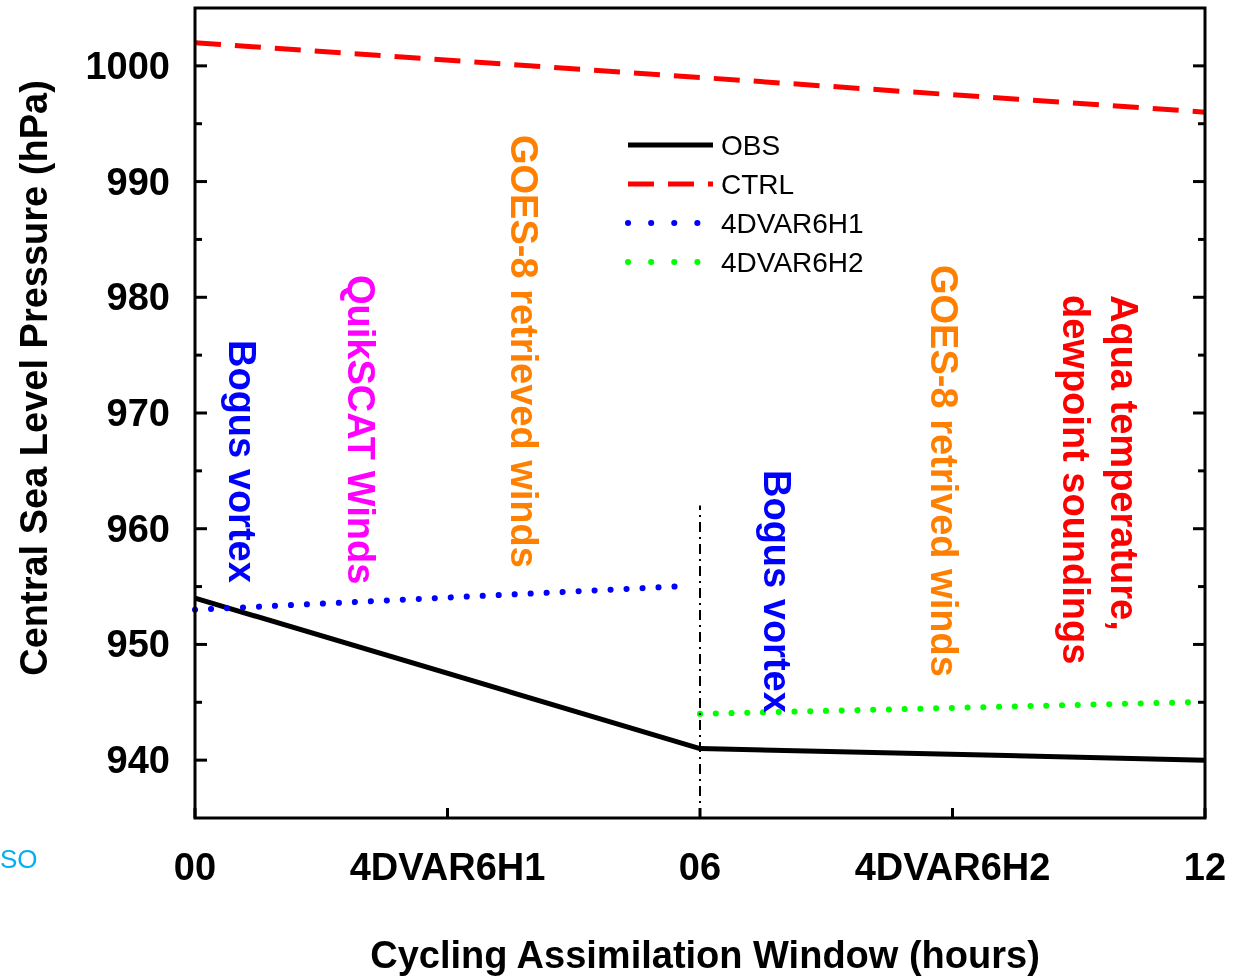  Describe the element at coordinates (1205, 867) in the screenshot. I see `x-tick-label: 12` at that location.